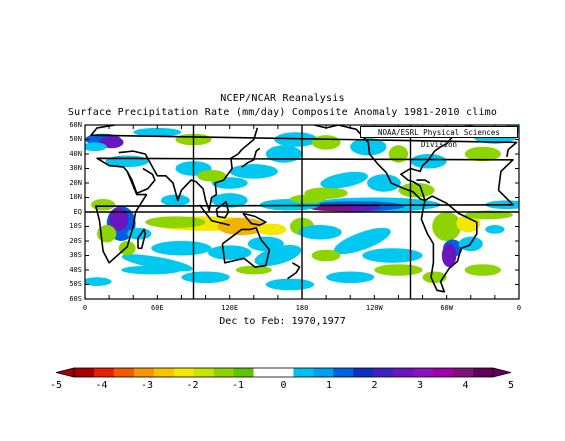 This screenshot has height=441, width=565. I want to click on lat-label: EQ, so click(77, 211).